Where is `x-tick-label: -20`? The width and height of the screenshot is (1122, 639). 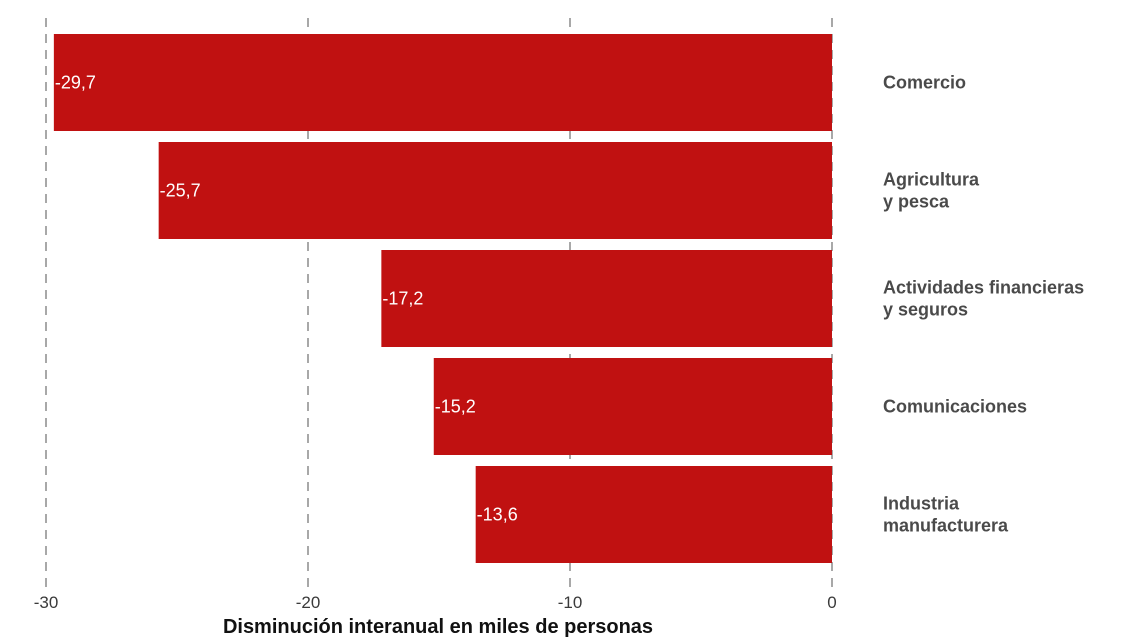 x-tick-label: -20 is located at coordinates (308, 602).